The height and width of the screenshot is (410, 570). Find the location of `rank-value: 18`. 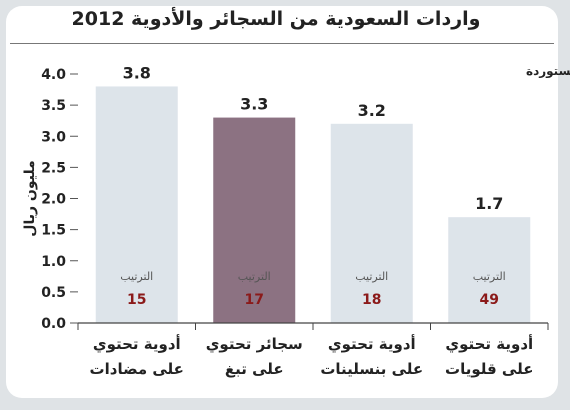

rank-value: 18 is located at coordinates (371, 300).